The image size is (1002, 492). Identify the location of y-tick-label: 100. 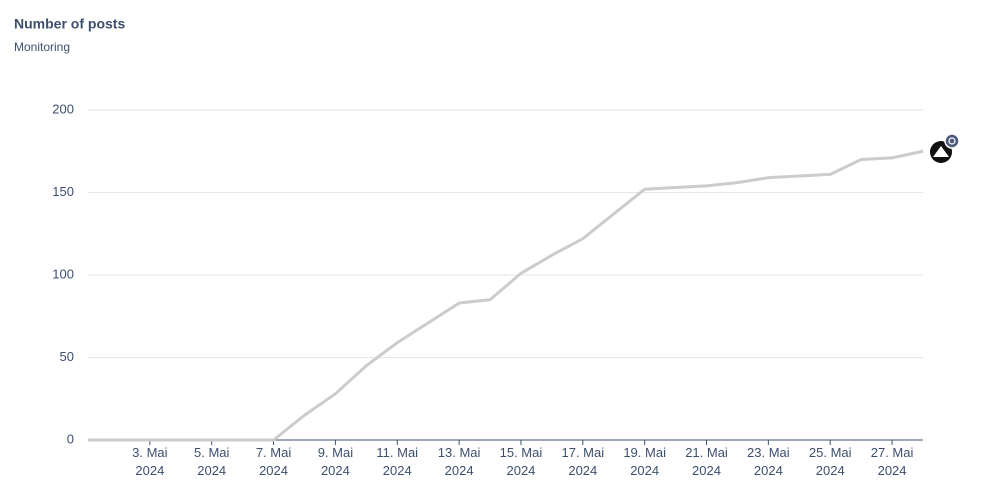
(63, 273).